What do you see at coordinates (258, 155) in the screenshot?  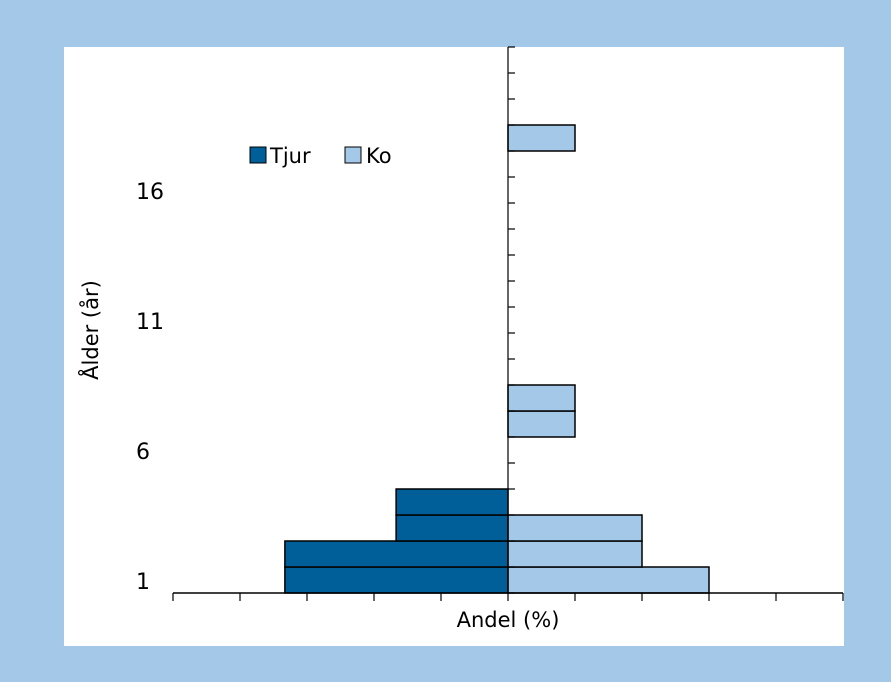 I see `legend-swatch-tjur` at bounding box center [258, 155].